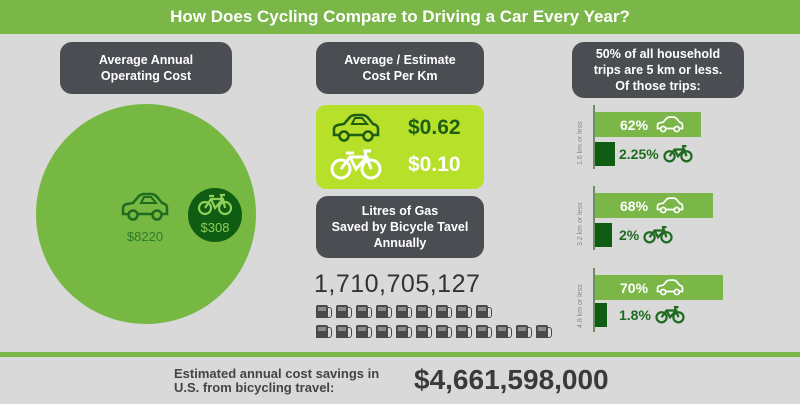 The image size is (800, 404). I want to click on car-cost-per-km: $0.62, so click(434, 127).